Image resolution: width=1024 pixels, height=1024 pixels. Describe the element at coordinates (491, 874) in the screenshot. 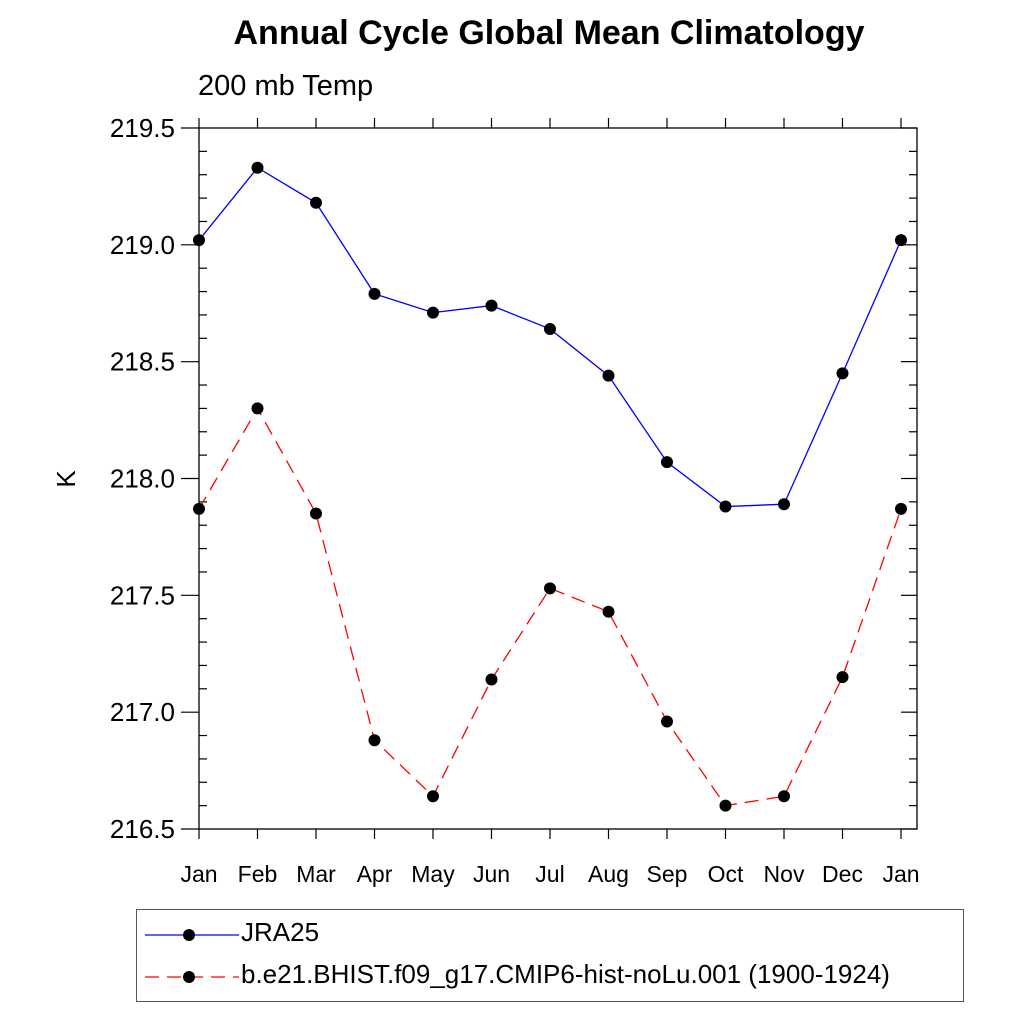

I see `x-tick-label: Jun` at that location.